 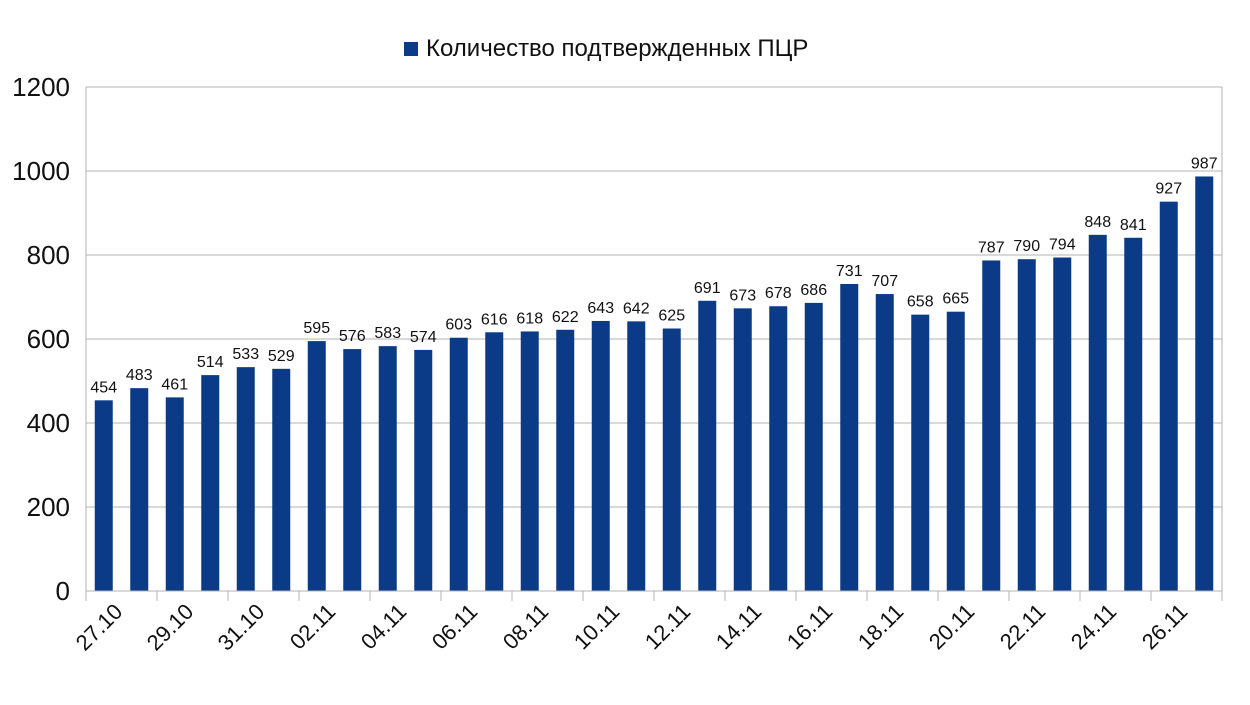 What do you see at coordinates (884, 281) in the screenshot?
I see `data-label: 707` at bounding box center [884, 281].